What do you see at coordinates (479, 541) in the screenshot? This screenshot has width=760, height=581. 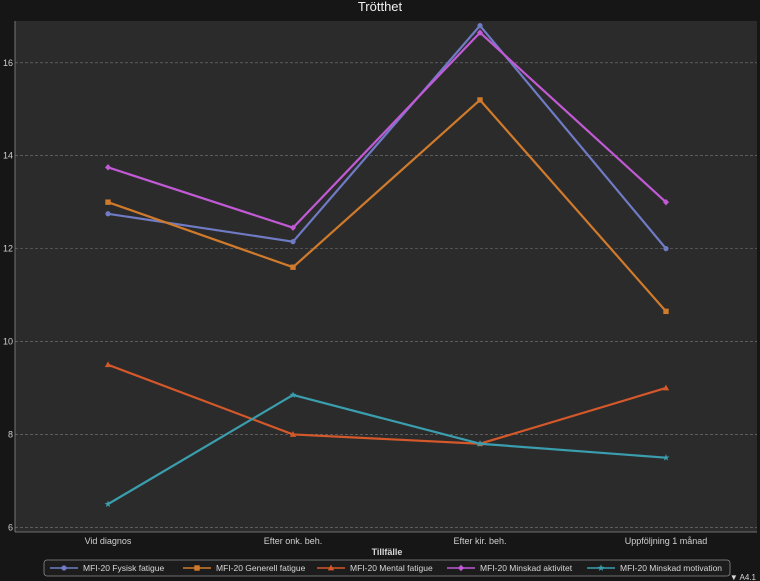 I see `x-tick-label: Efter kir. beh.` at bounding box center [479, 541].